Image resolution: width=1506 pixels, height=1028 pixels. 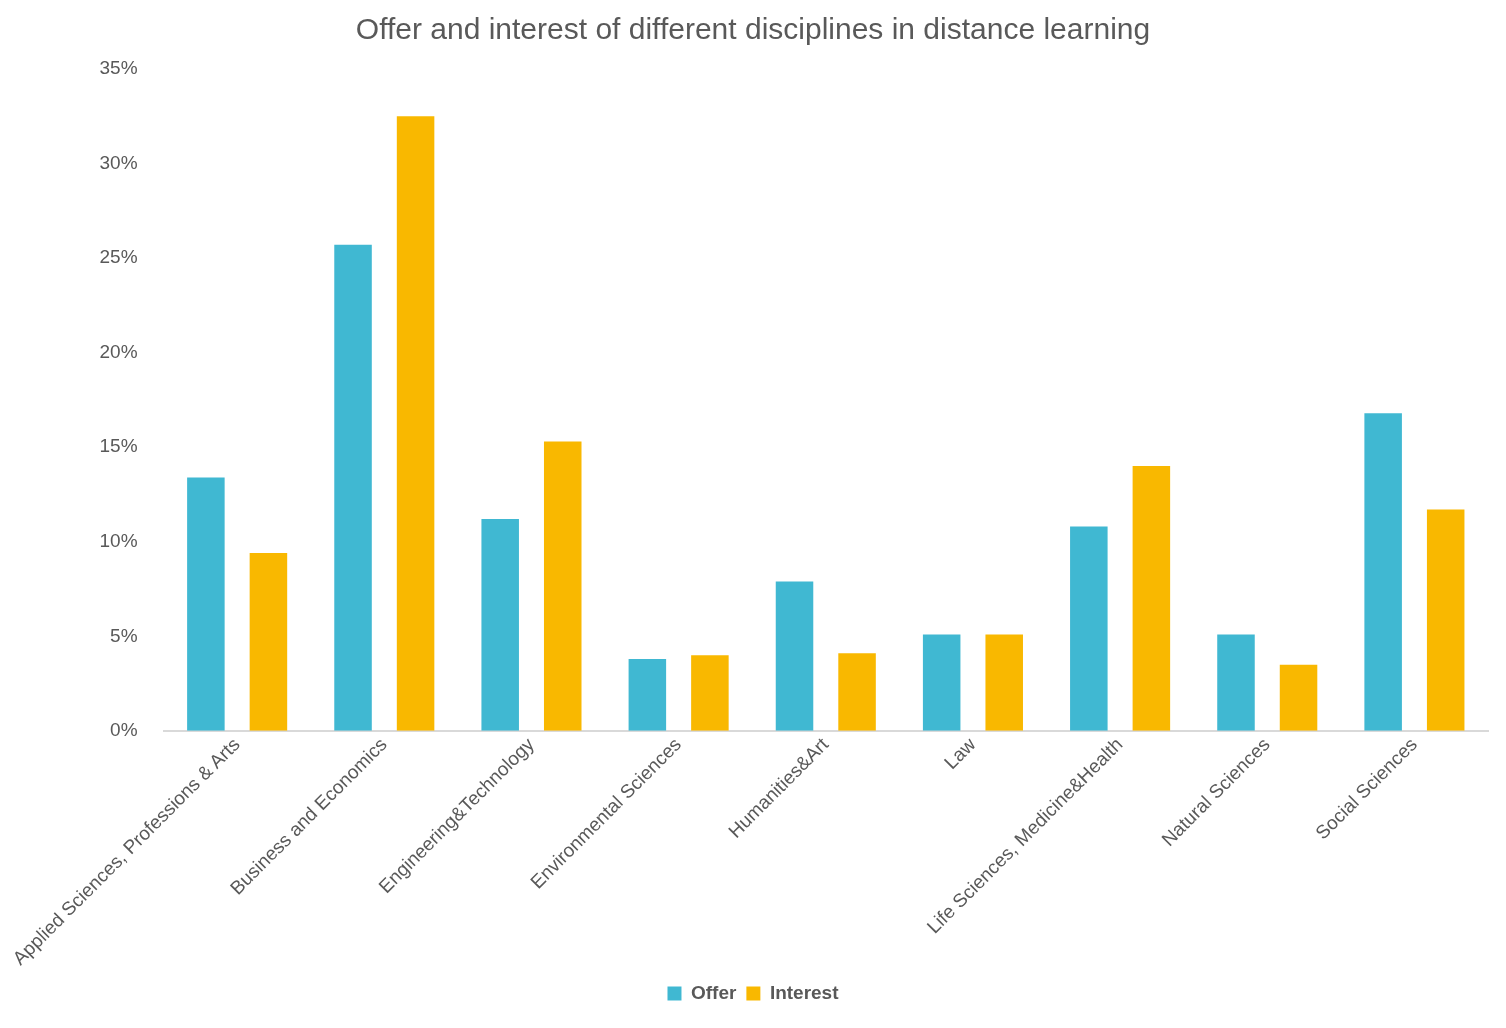 What do you see at coordinates (713, 992) in the screenshot?
I see `legend-label: Offer` at bounding box center [713, 992].